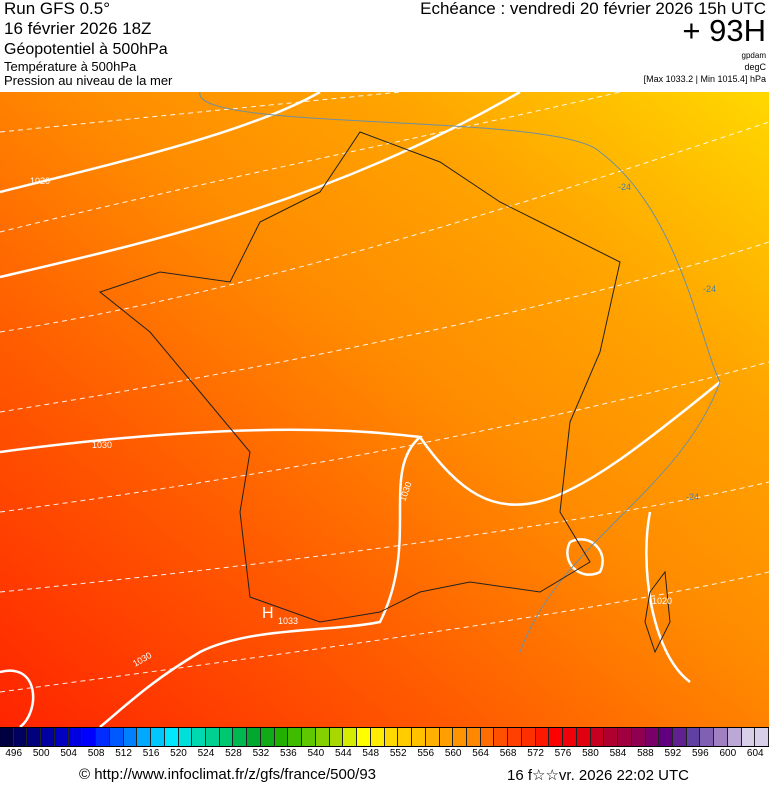 This screenshot has height=786, width=769. What do you see at coordinates (68, 753) in the screenshot?
I see `colorbar-tick-label: 504` at bounding box center [68, 753].